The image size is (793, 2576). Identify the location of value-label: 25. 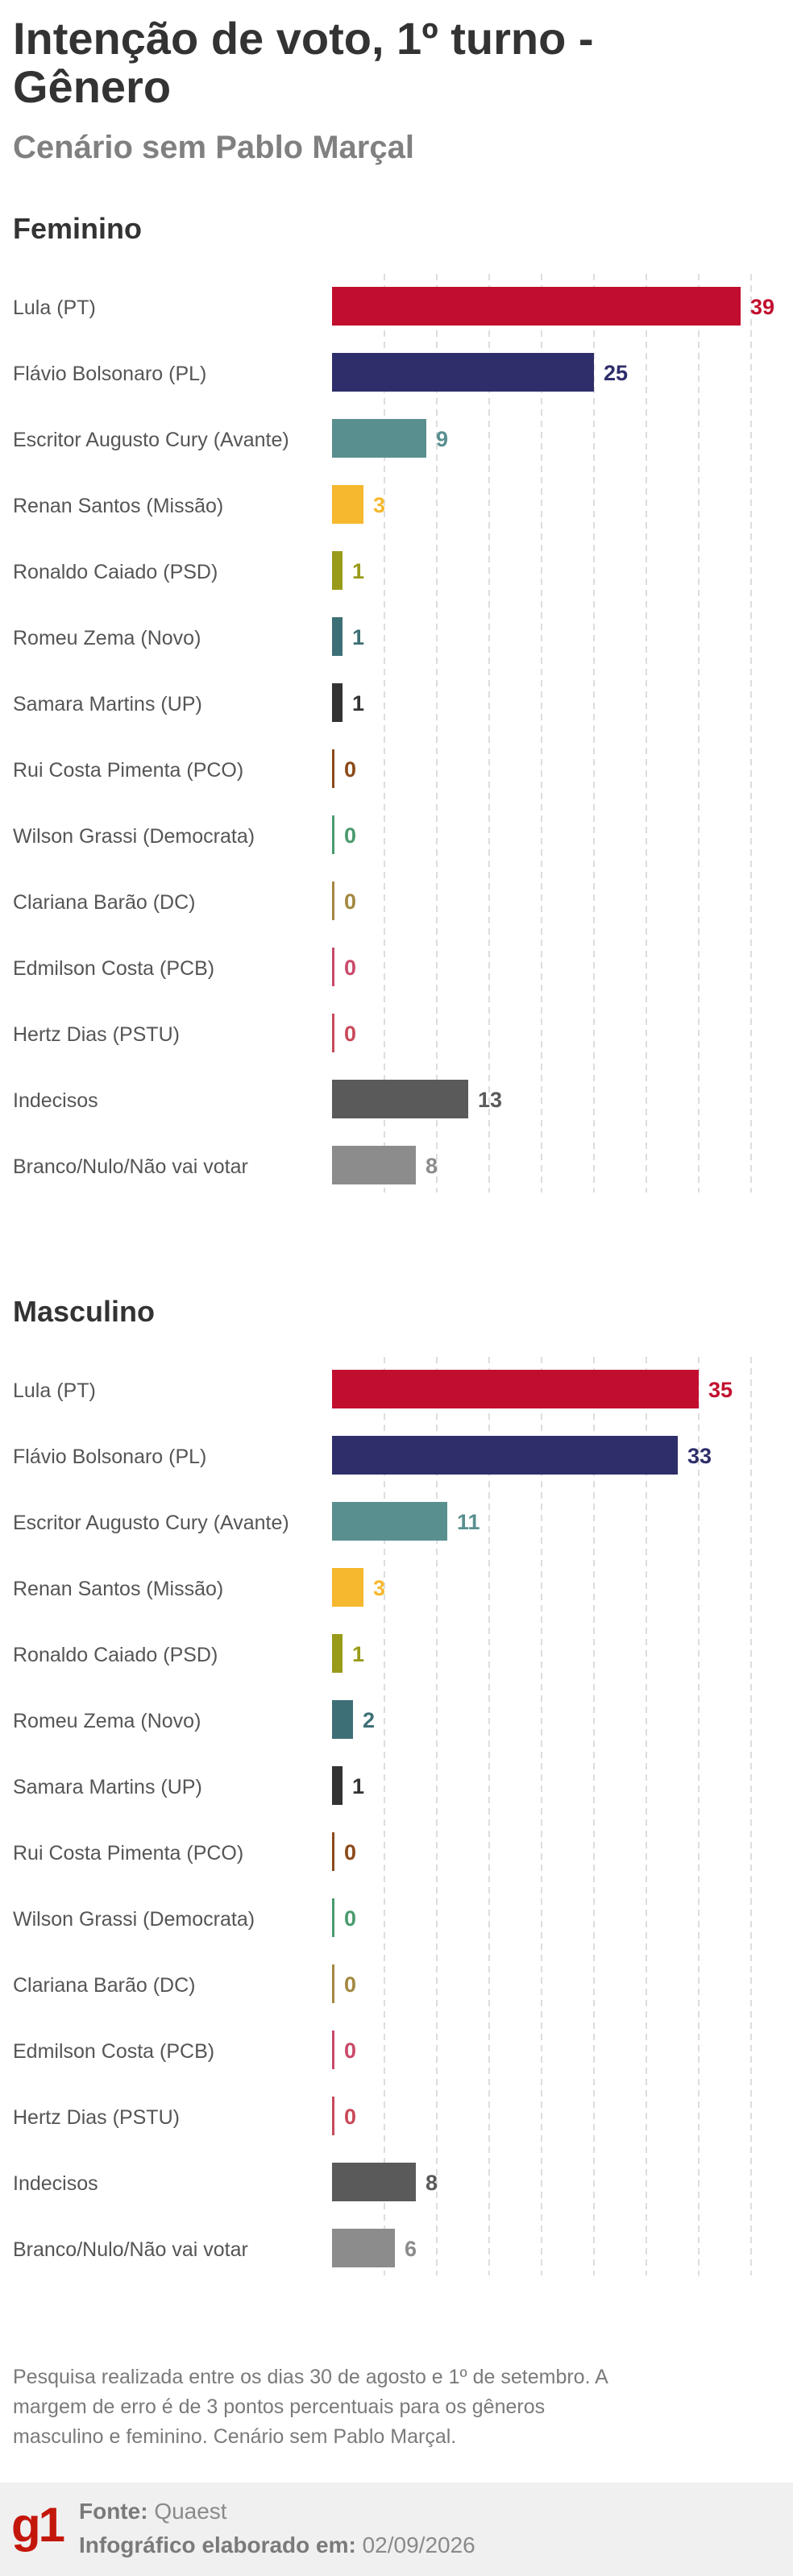
(616, 373).